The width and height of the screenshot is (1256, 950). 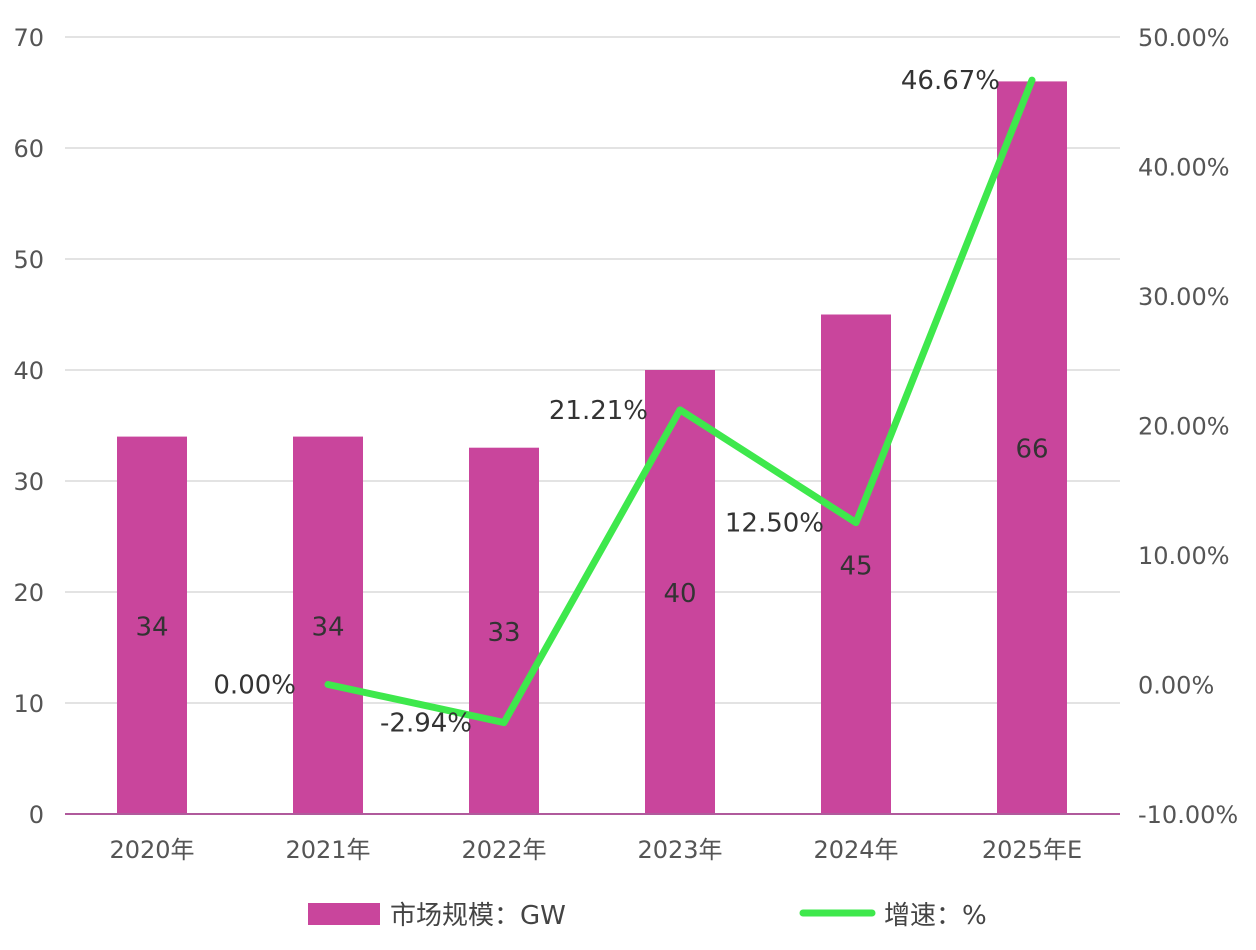 What do you see at coordinates (151, 850) in the screenshot?
I see `x-axis-tick: 2020年` at bounding box center [151, 850].